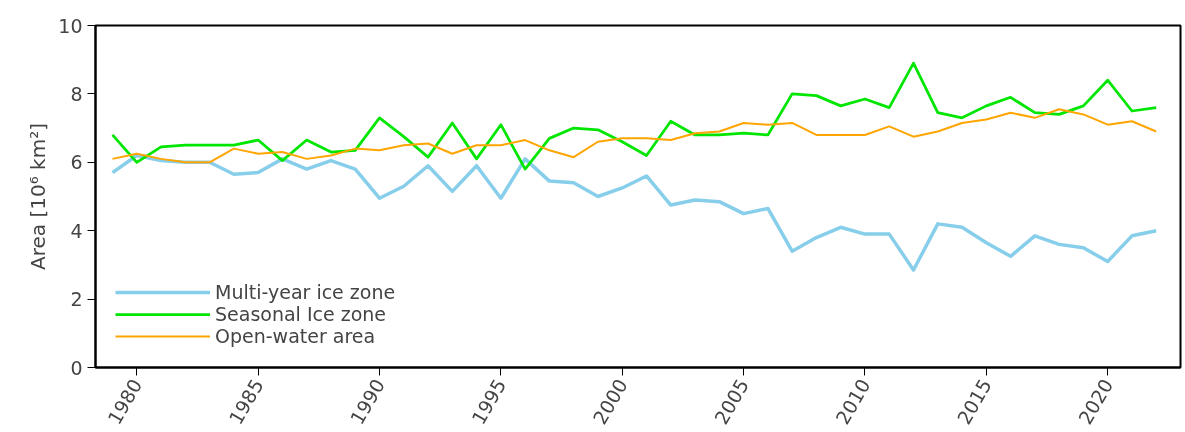 This screenshot has width=1185, height=432. Describe the element at coordinates (76, 367) in the screenshot. I see `y-tick-label: 0` at that location.